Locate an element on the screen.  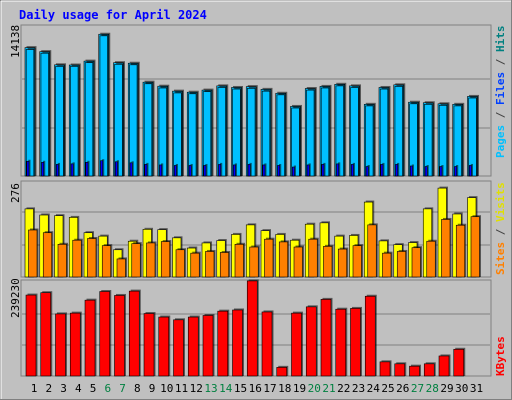
ylabel-top: Pages / Files / Hits is located at coordinates (500, 92).